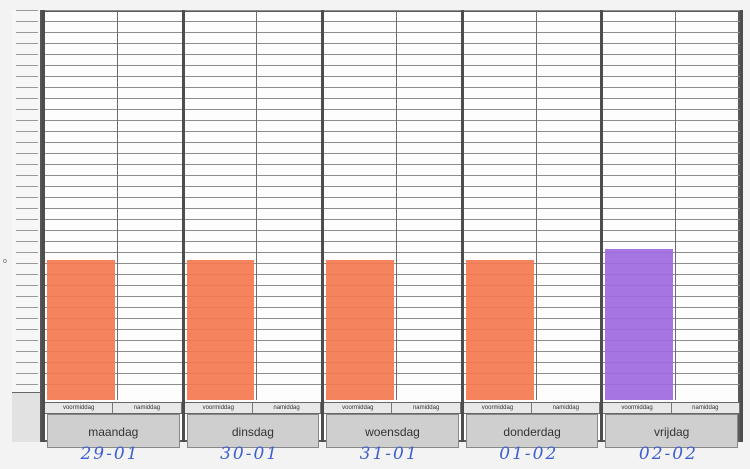  Describe the element at coordinates (250, 454) in the screenshot. I see `handwritten-date: 30-01` at that location.